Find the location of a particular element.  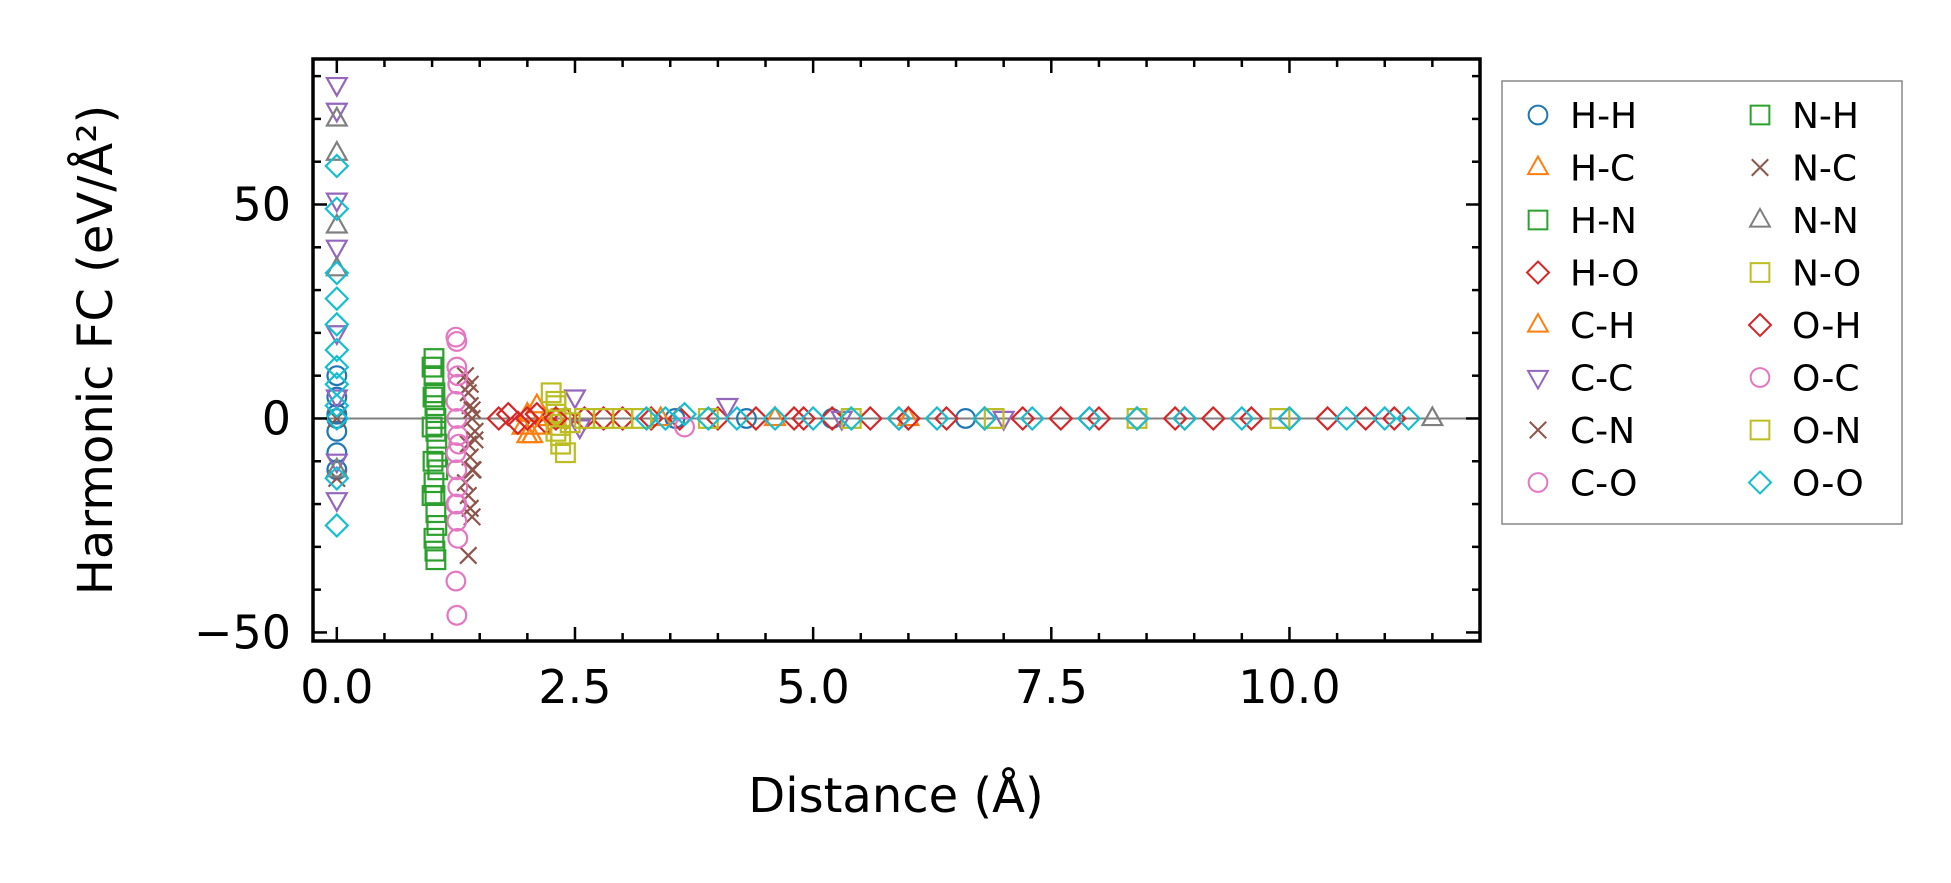

x-tick-label: 7.5 is located at coordinates (1051, 687).